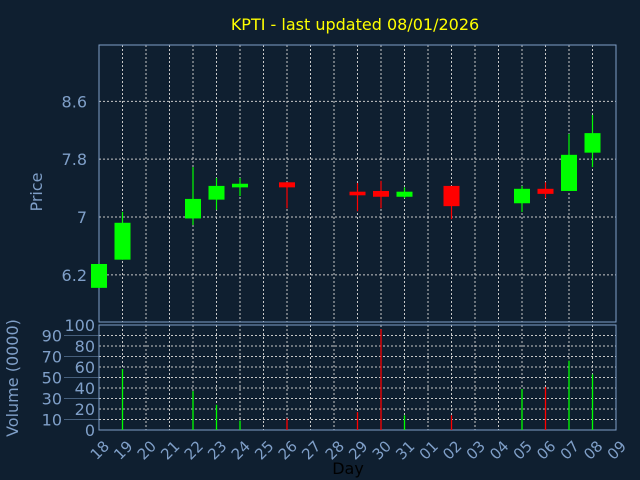 This screenshot has height=480, width=640. I want to click on x-tick-label: 21, so click(170, 450).